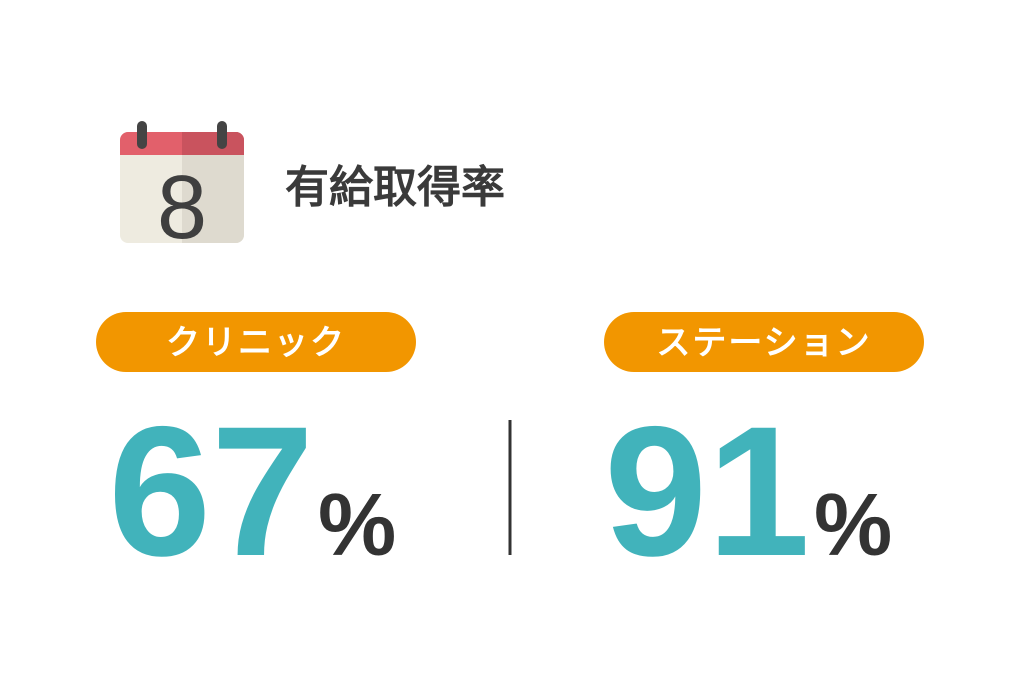 The width and height of the screenshot is (1020, 676). I want to click on calendar-shade, so click(213, 187).